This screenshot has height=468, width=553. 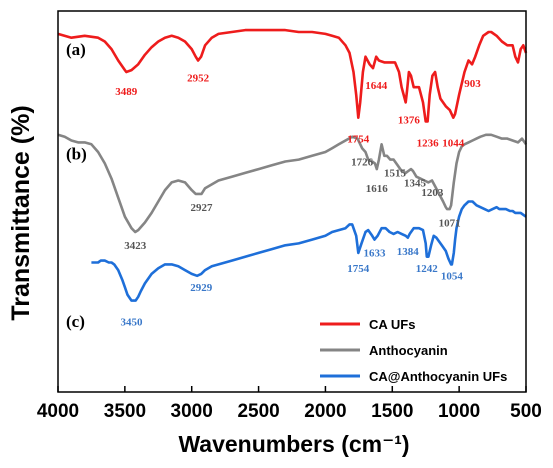 I want to click on peak-label: 1242, so click(x=427, y=269).